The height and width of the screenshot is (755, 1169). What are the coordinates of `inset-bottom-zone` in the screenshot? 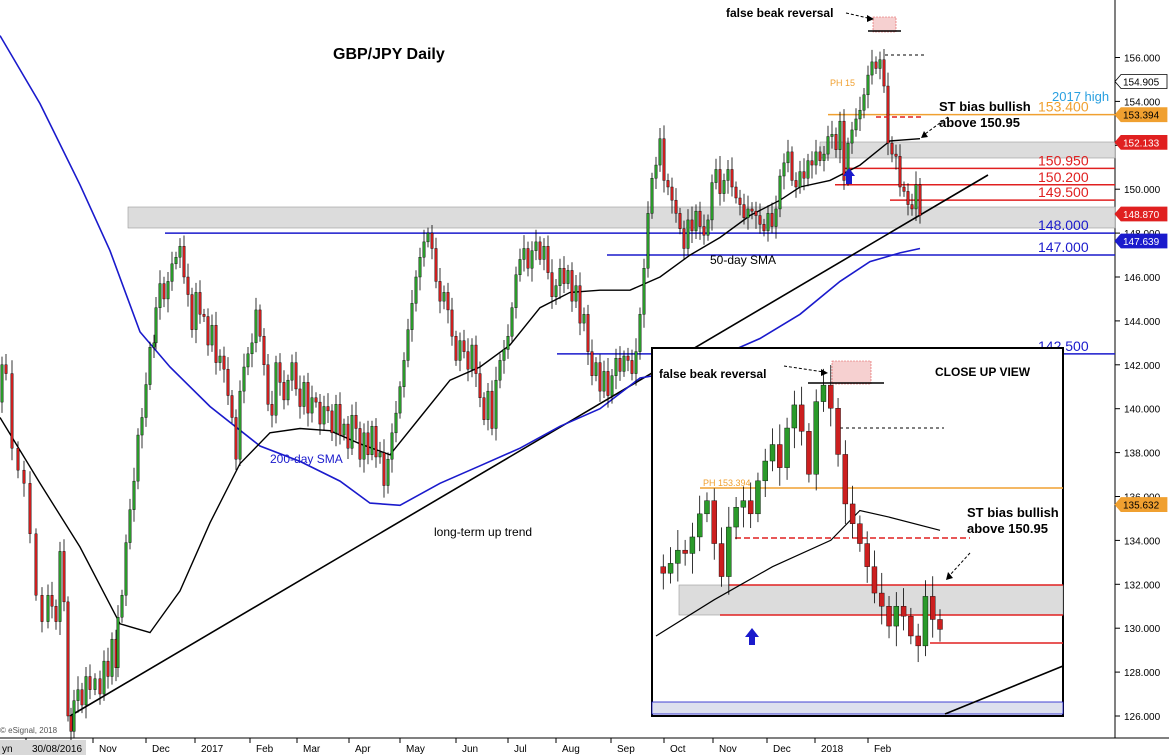 It's located at (857, 708).